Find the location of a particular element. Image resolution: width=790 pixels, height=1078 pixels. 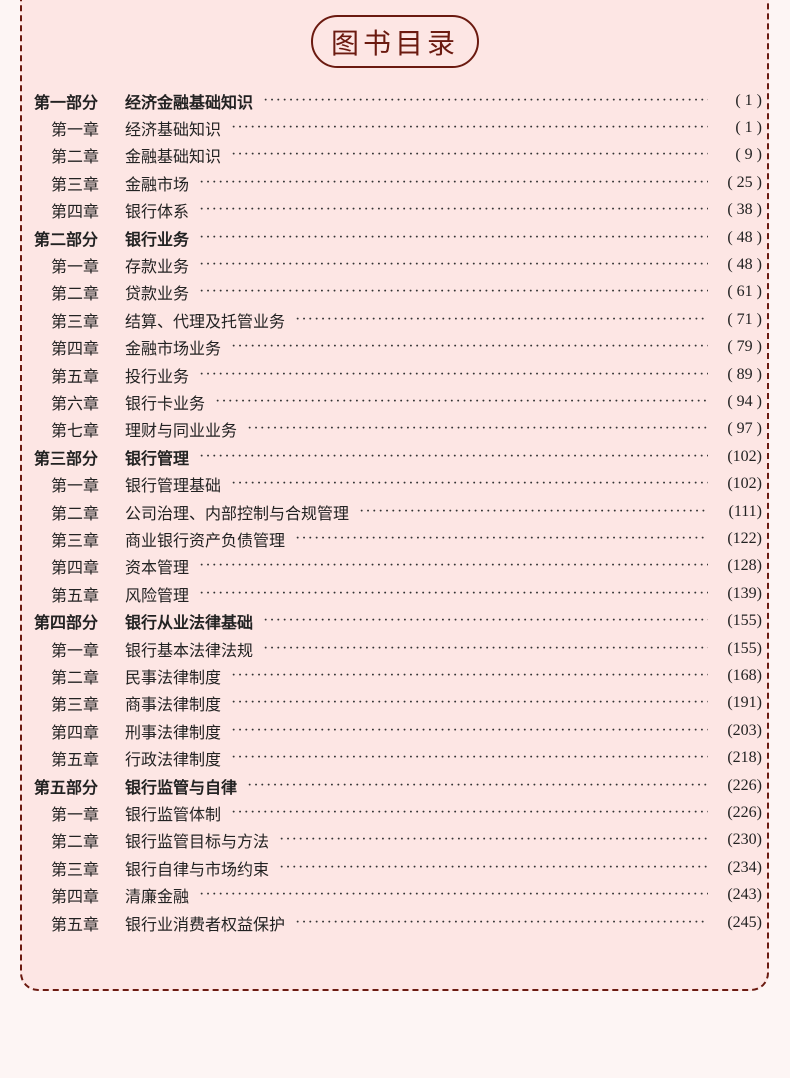

entry-number: 第七章 is located at coordinates (75, 432).